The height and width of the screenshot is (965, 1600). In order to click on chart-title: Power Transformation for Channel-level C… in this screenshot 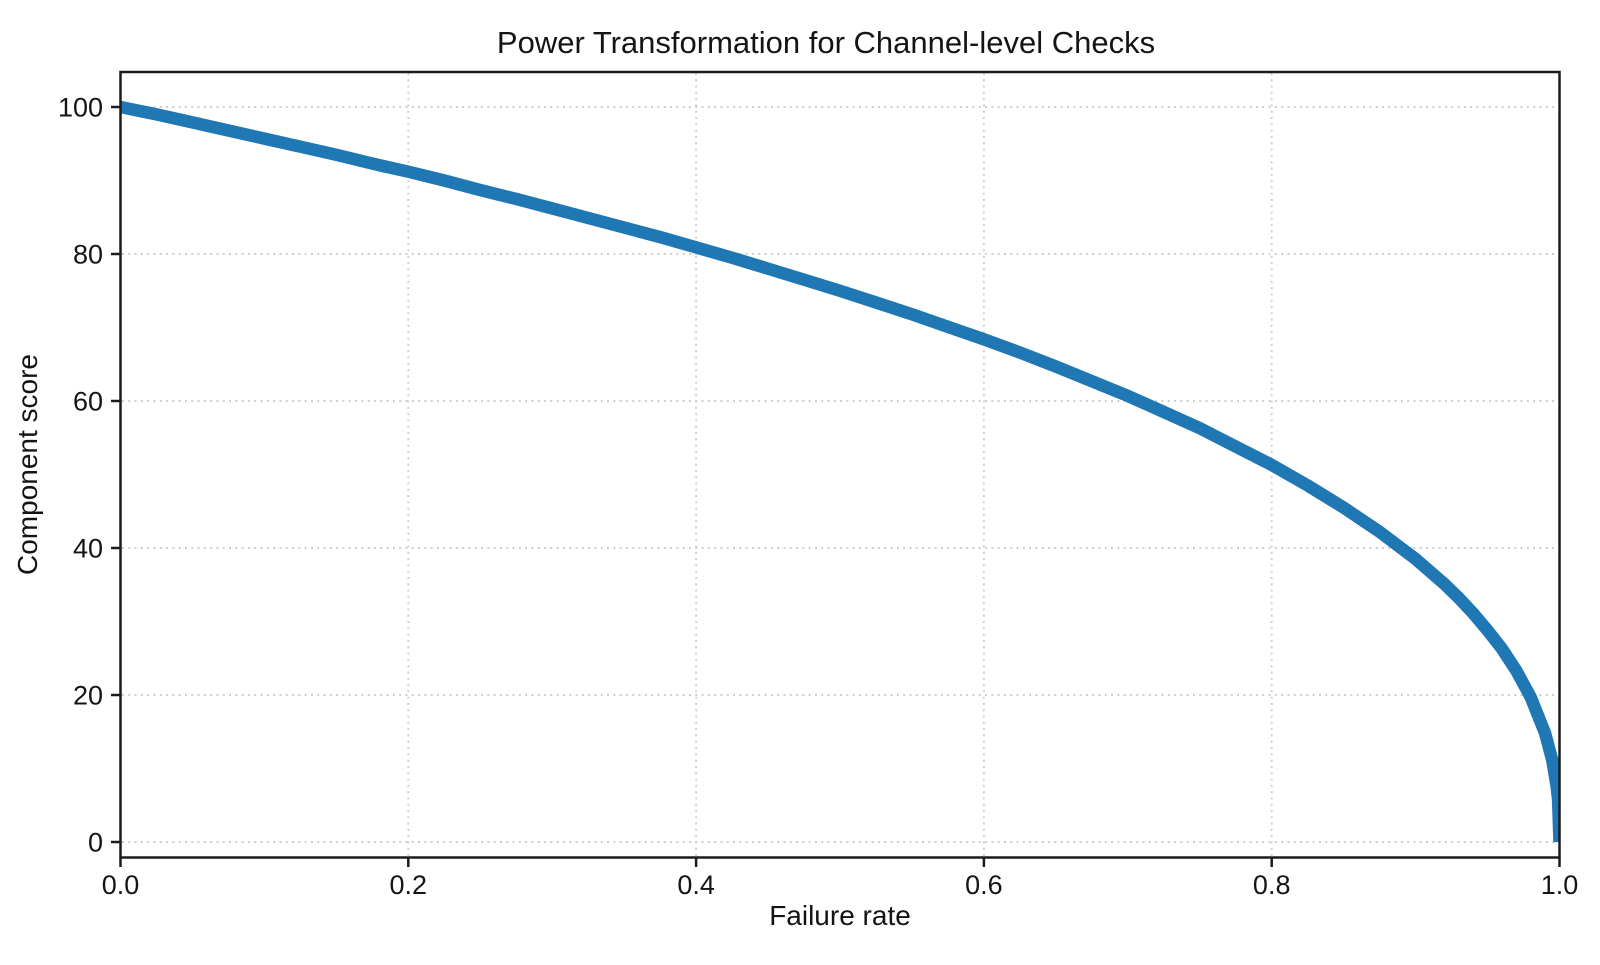, I will do `click(826, 42)`.